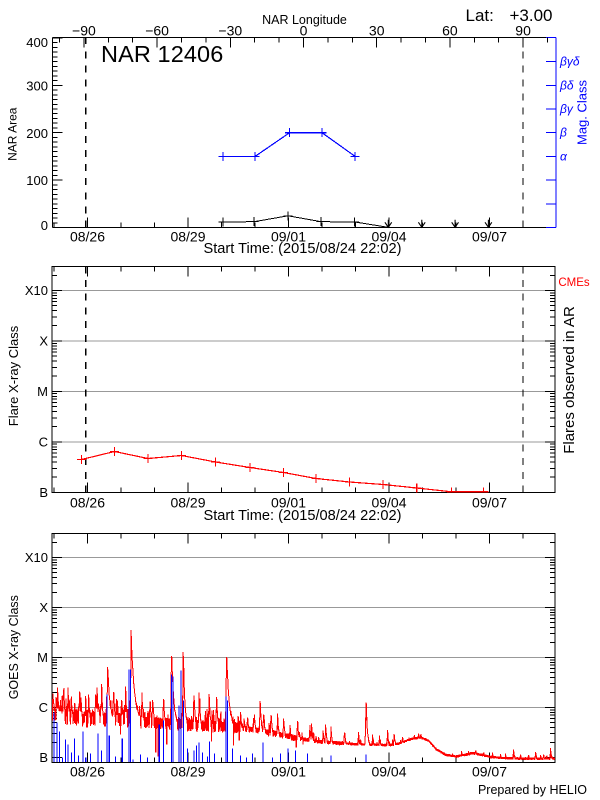 This screenshot has width=600, height=800. Describe the element at coordinates (84, 31) in the screenshot. I see `svg-text: −90` at that location.